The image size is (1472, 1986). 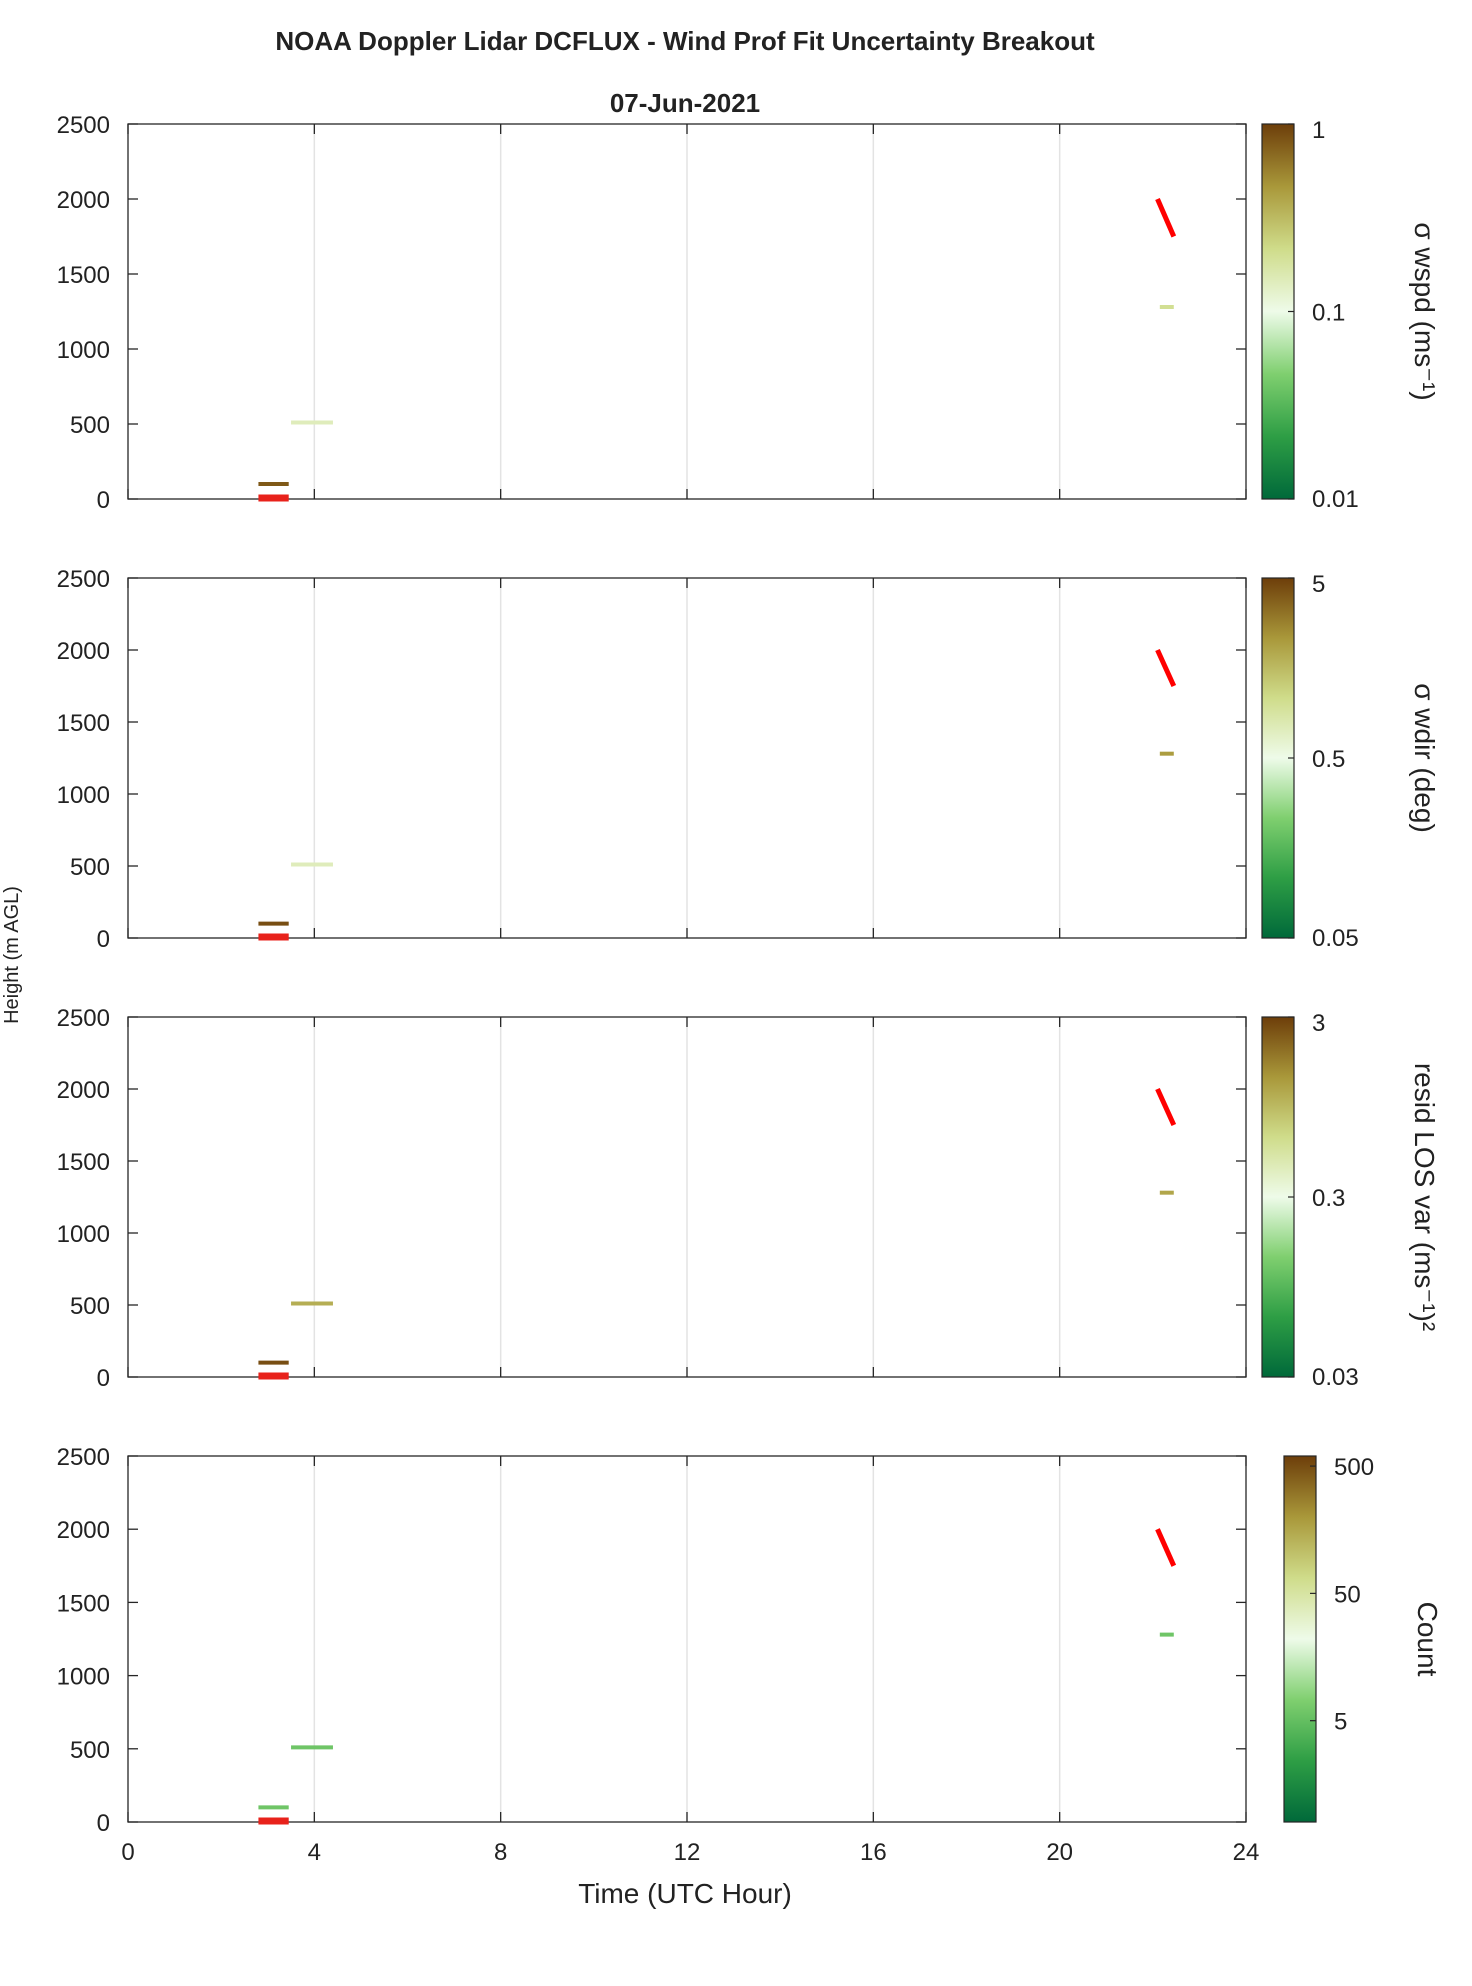 I want to click on colorbar-label: σ wdir (deg), so click(x=1424, y=758).